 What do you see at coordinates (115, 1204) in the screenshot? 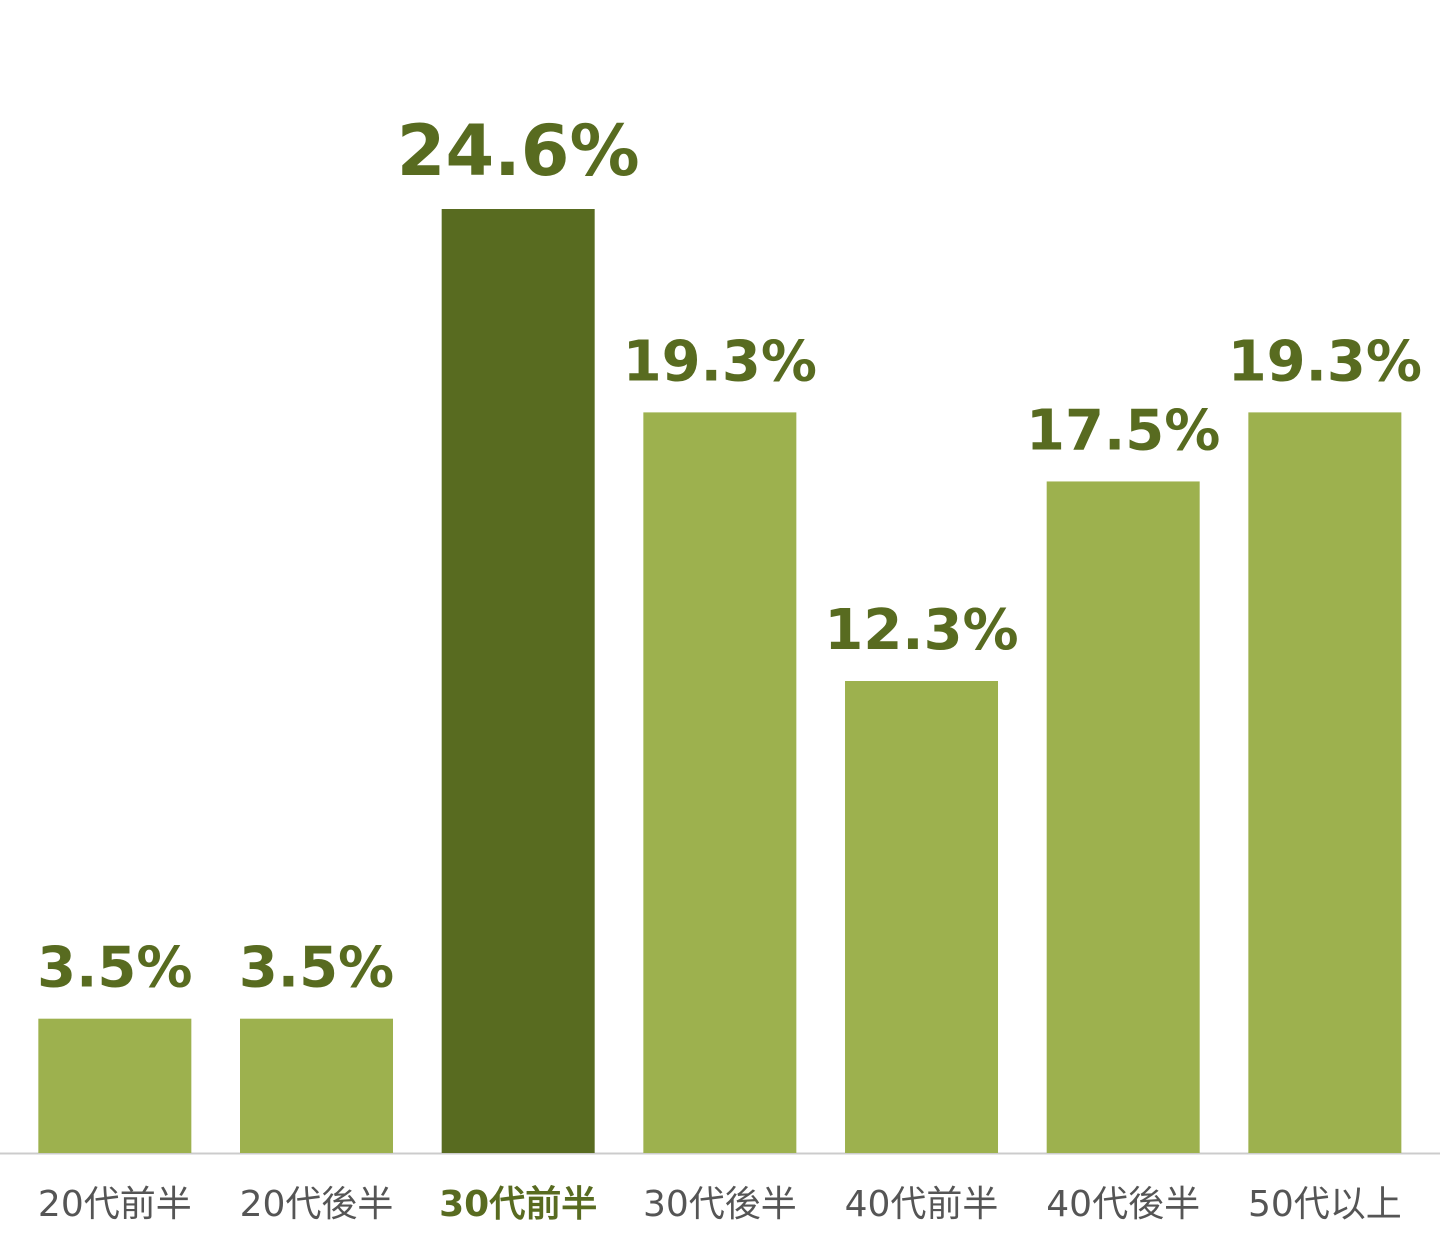
I see `x-tick-label: 20代前半` at bounding box center [115, 1204].